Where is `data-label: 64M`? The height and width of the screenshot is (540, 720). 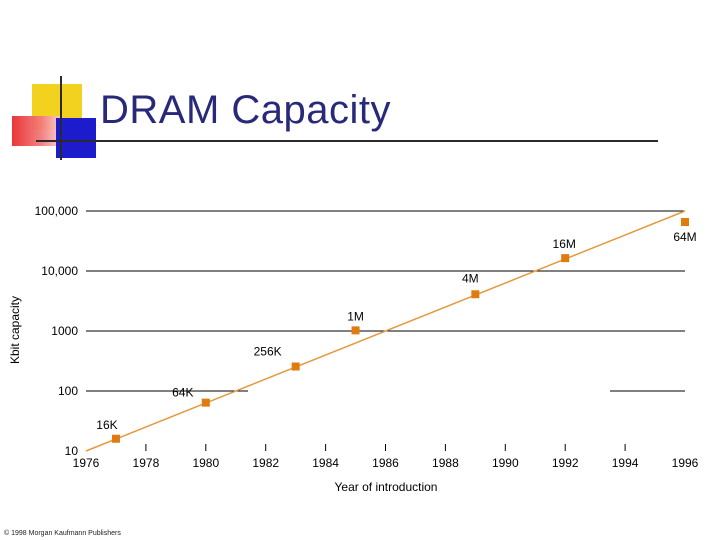
data-label: 64M is located at coordinates (684, 237).